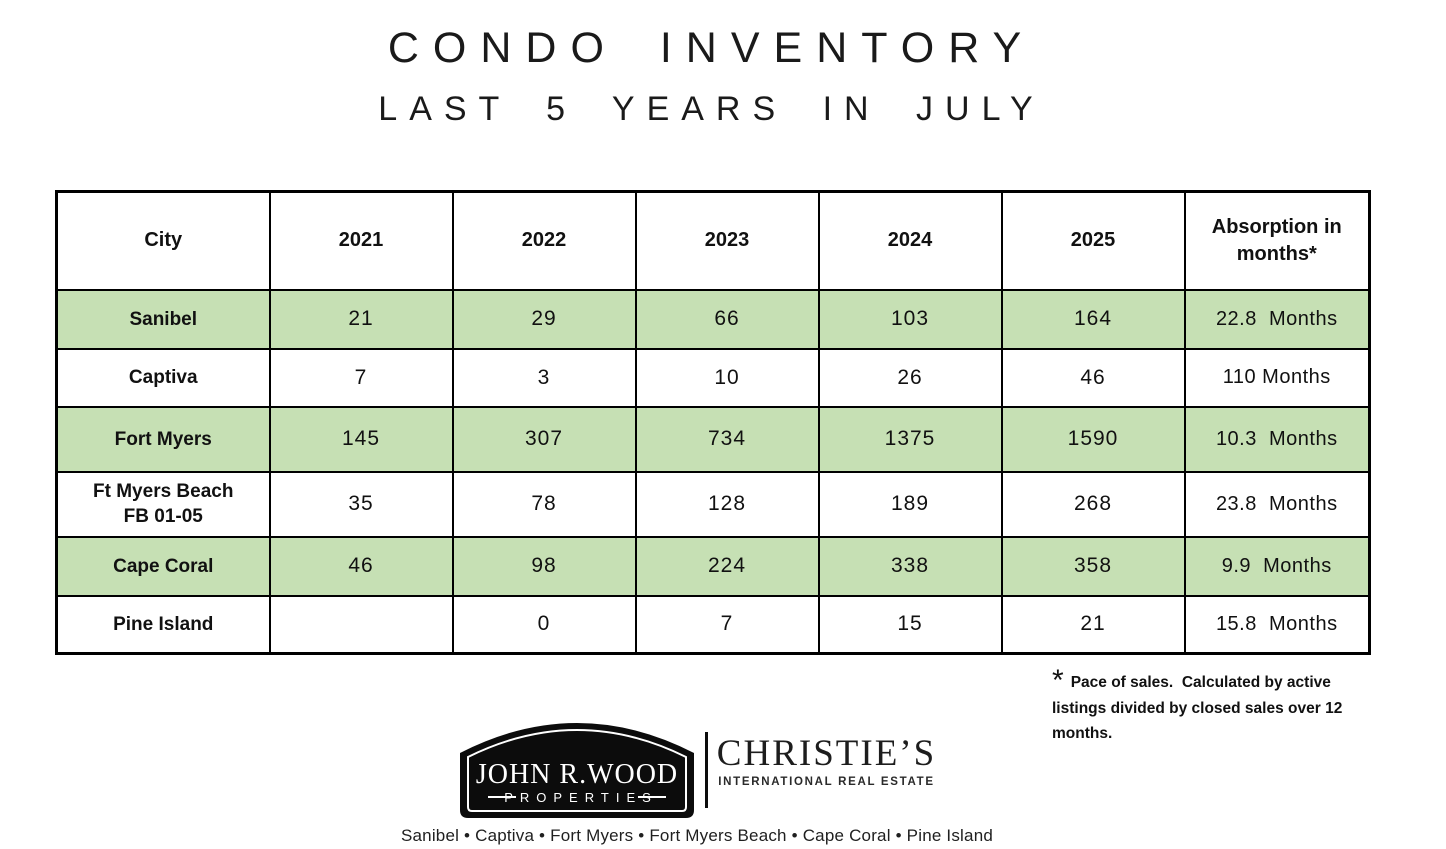 The width and height of the screenshot is (1446, 849). Describe the element at coordinates (910, 240) in the screenshot. I see `column-header-2024: 2024` at that location.